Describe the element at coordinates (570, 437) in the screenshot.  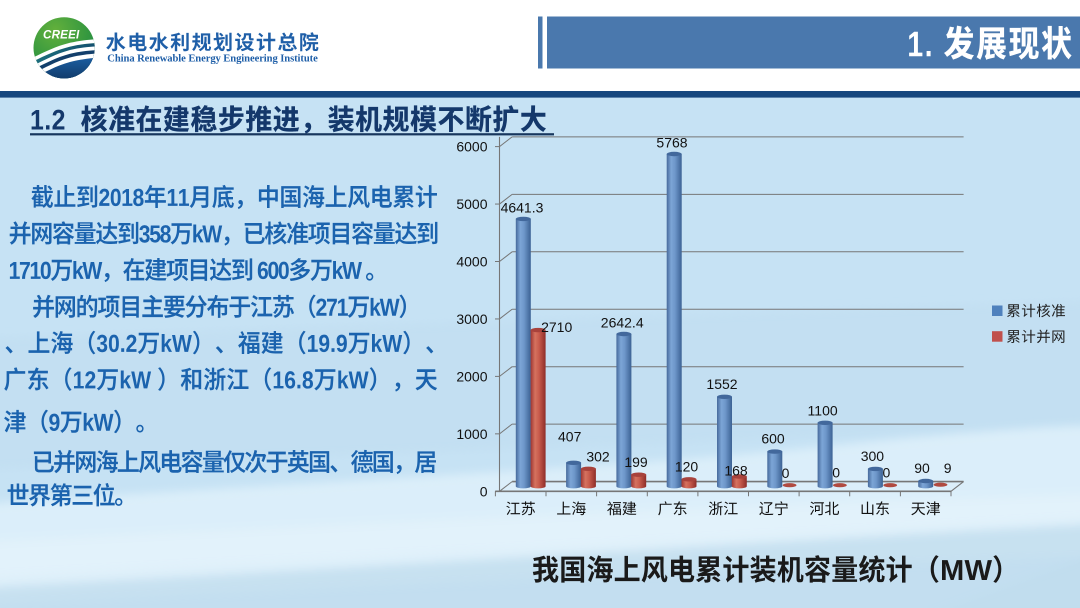
I see `svg-text: 407` at that location.